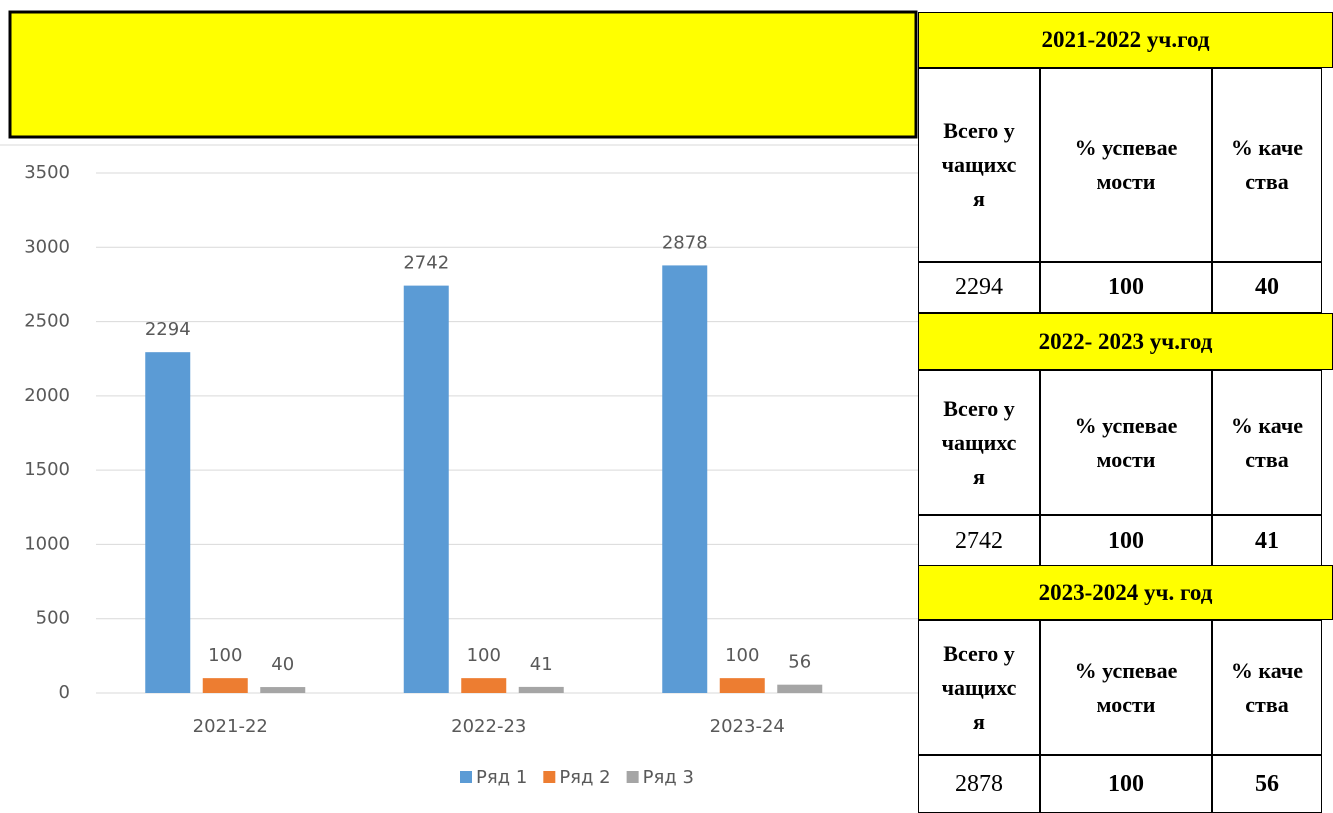 The height and width of the screenshot is (813, 1333). I want to click on table-value: 2878, so click(979, 784).